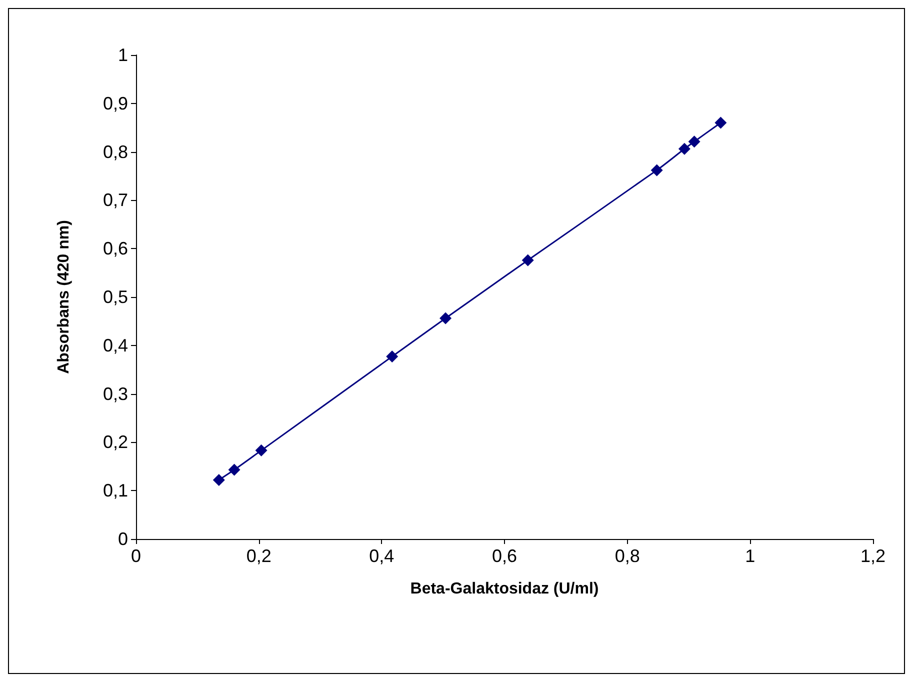 The image size is (915, 684). What do you see at coordinates (505, 556) in the screenshot?
I see `x-tick-label: 0,6` at bounding box center [505, 556].